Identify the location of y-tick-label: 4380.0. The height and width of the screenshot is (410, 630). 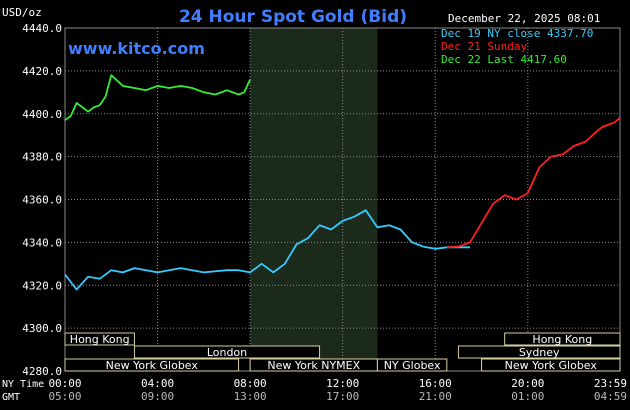
(42, 157).